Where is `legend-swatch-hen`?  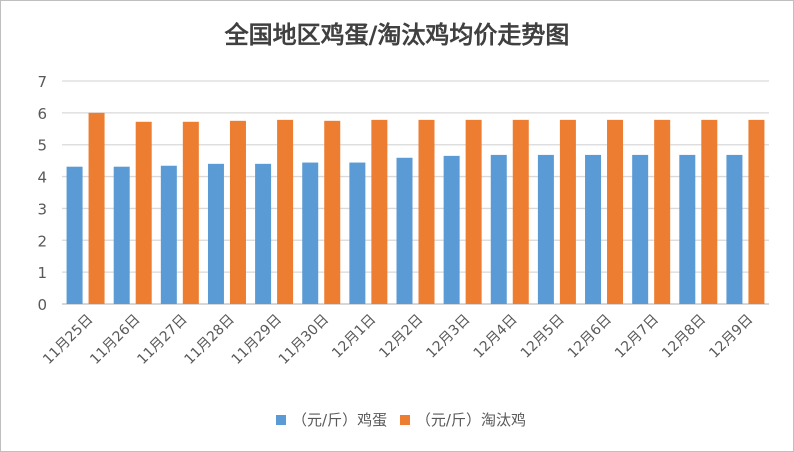
legend-swatch-hen is located at coordinates (404, 420).